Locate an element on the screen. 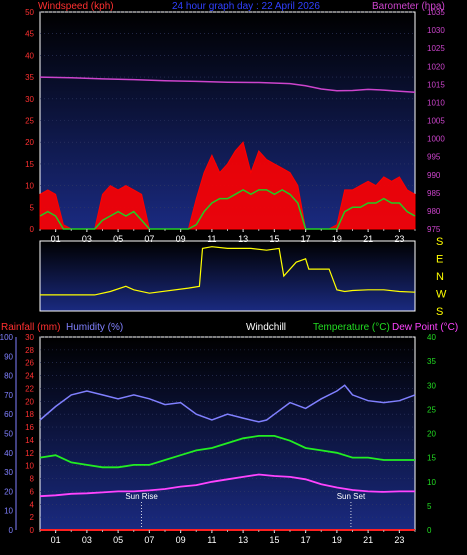  temp-y-tick-label: 0 is located at coordinates (429, 530).